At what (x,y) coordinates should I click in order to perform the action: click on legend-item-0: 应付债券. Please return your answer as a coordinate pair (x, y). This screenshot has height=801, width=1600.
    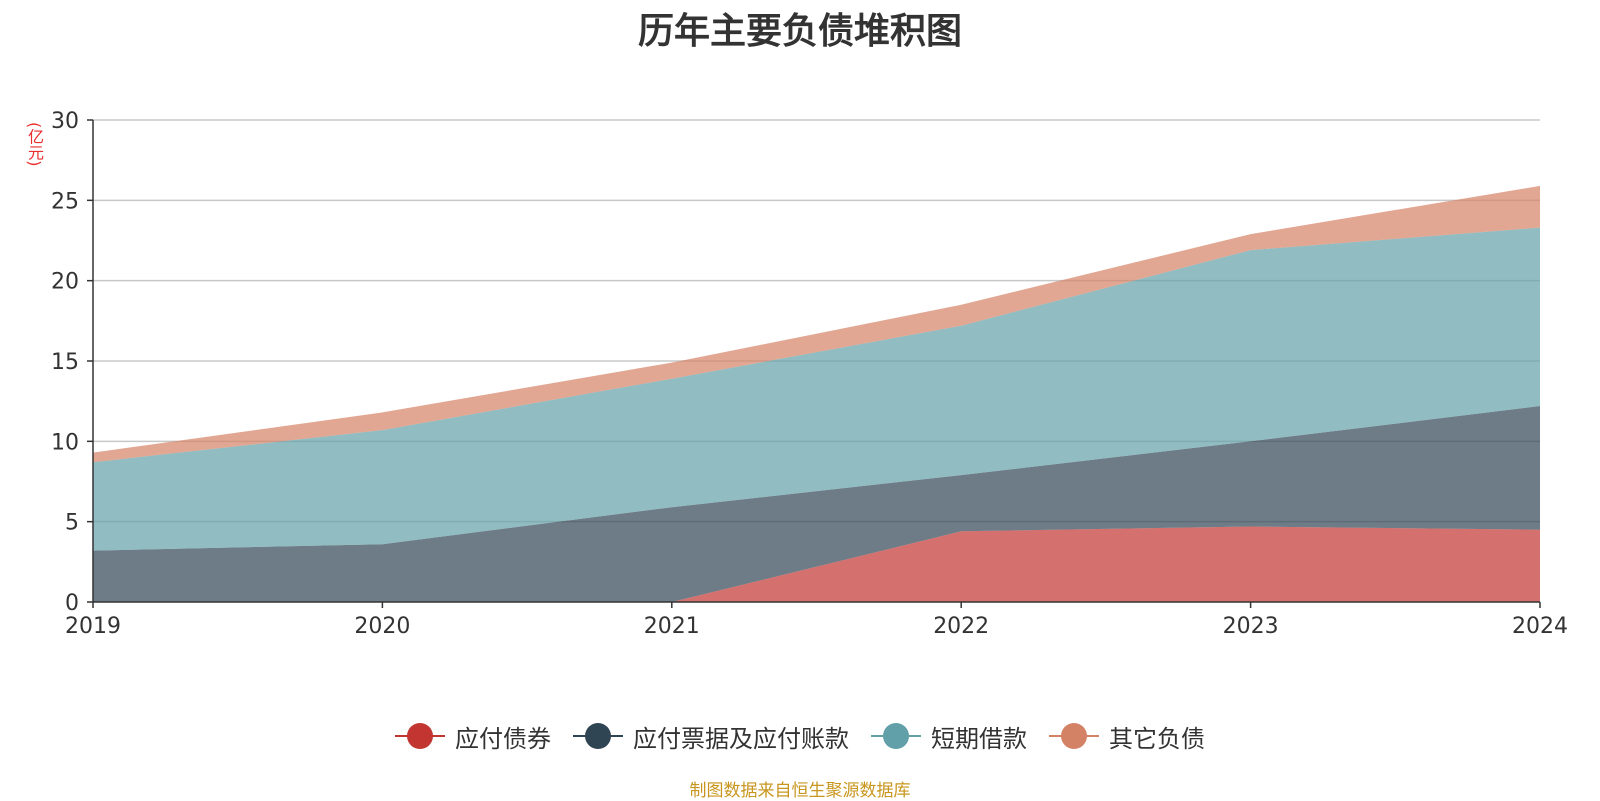
    Looking at the image, I should click on (473, 736).